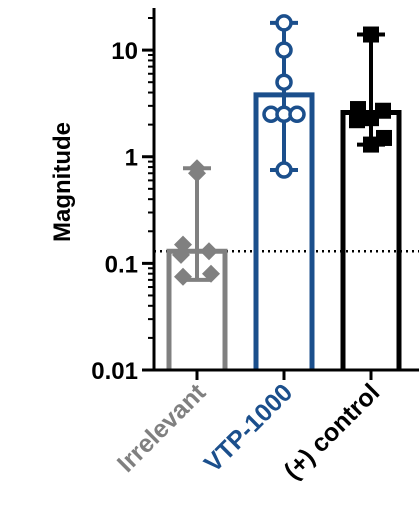 The image size is (419, 530). I want to click on category-label-0: Irrelevant, so click(162, 428).